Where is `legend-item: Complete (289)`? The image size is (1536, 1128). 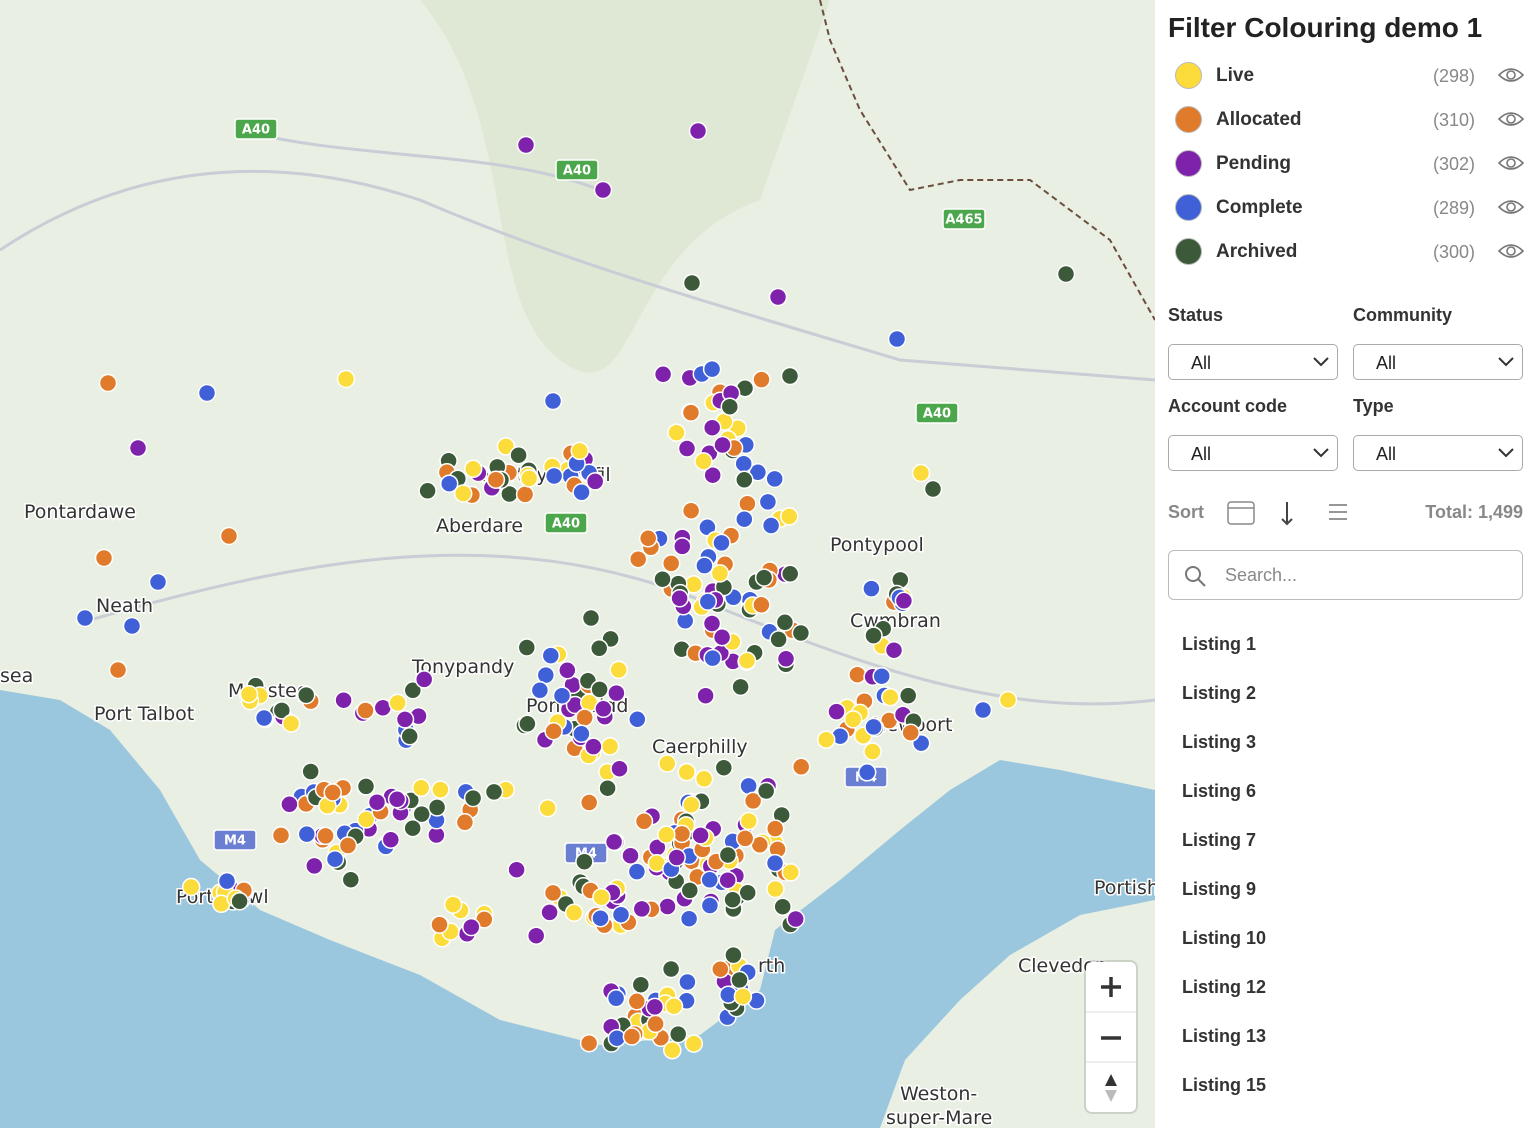
legend-item: Complete (289) is located at coordinates (1350, 208).